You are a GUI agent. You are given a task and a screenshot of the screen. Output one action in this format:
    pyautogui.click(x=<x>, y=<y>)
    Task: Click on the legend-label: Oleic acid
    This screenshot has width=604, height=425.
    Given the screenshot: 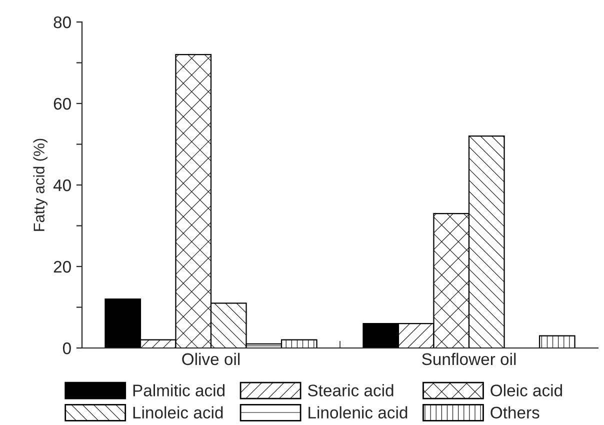 What is the action you would take?
    pyautogui.click(x=526, y=390)
    